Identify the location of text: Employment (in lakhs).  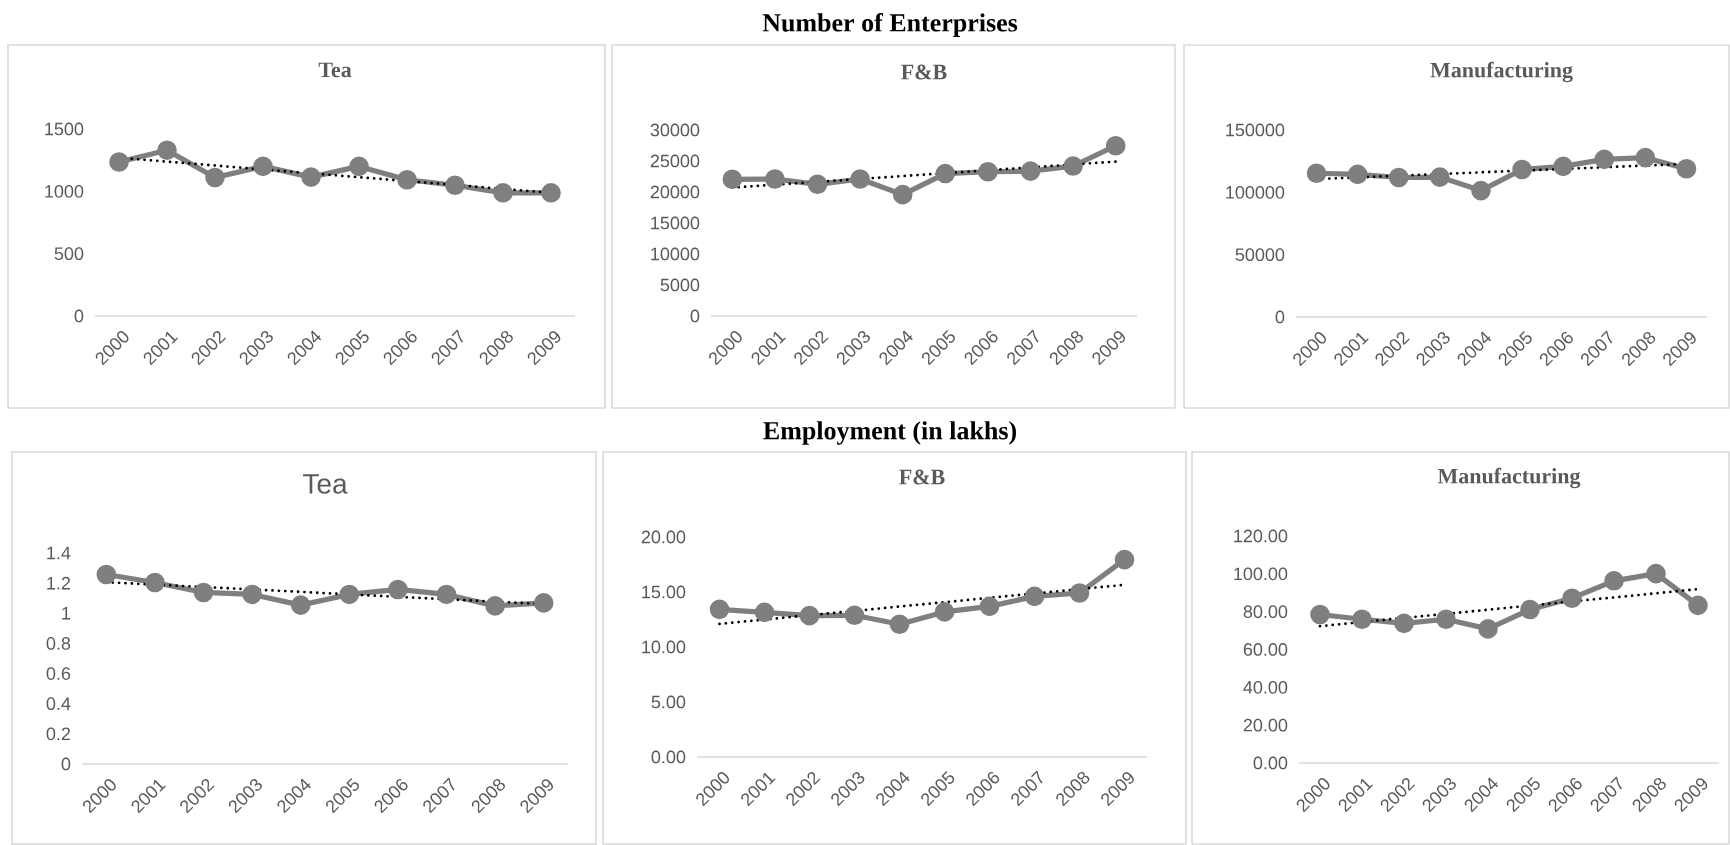
(889, 433).